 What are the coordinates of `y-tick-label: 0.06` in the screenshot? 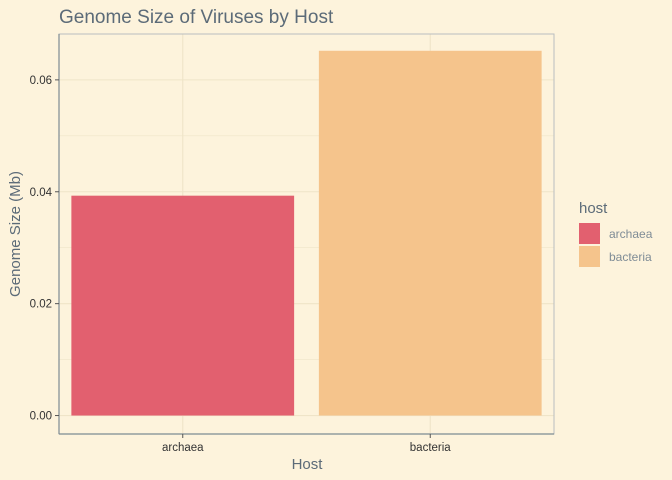 It's located at (41, 81).